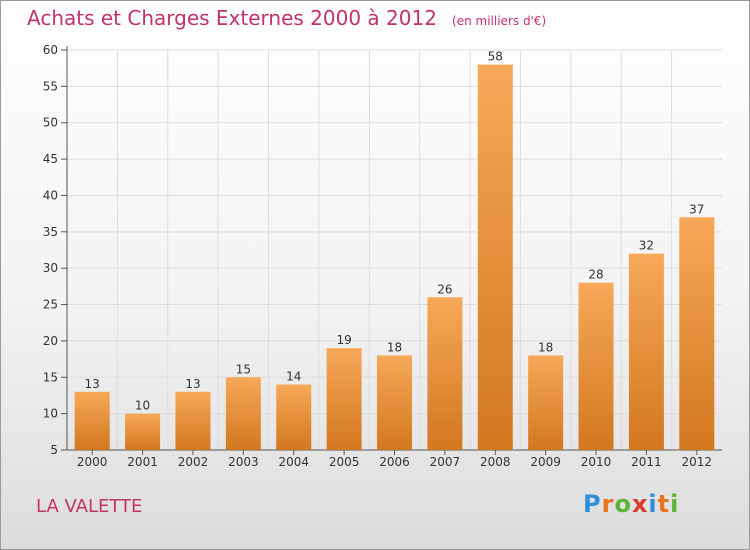  Describe the element at coordinates (50, 50) in the screenshot. I see `y-tick-label: 60` at that location.